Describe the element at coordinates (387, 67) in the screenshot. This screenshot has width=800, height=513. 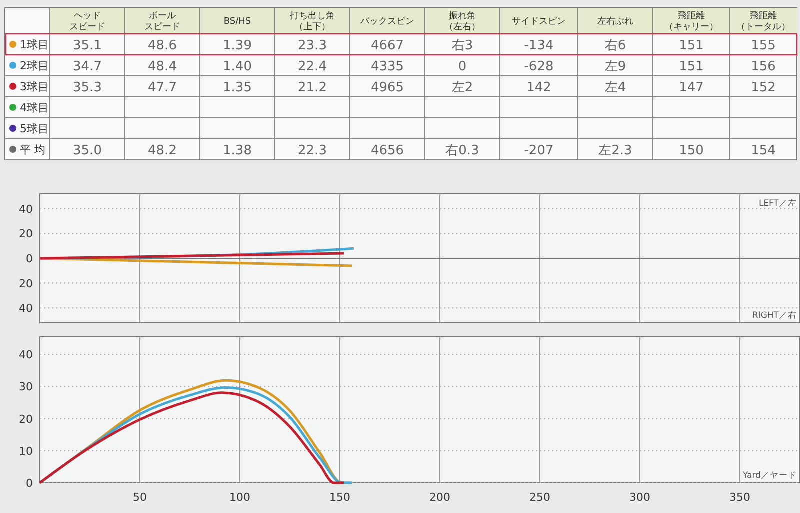
I see `text: 4335` at that location.